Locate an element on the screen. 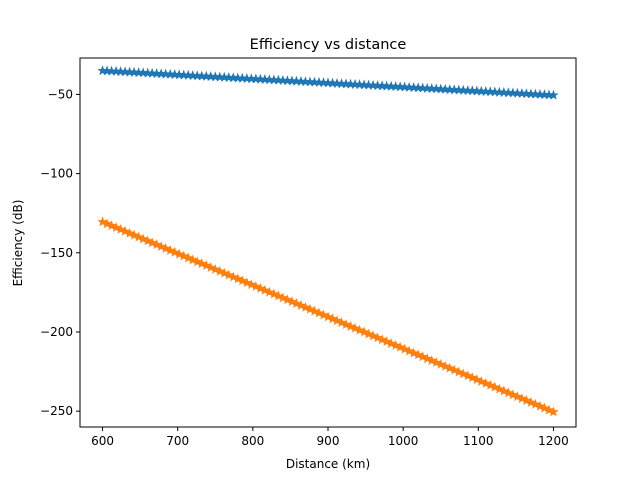 Image resolution: width=640 pixels, height=480 pixels. y-tick-label-50: −50 is located at coordinates (60, 94).